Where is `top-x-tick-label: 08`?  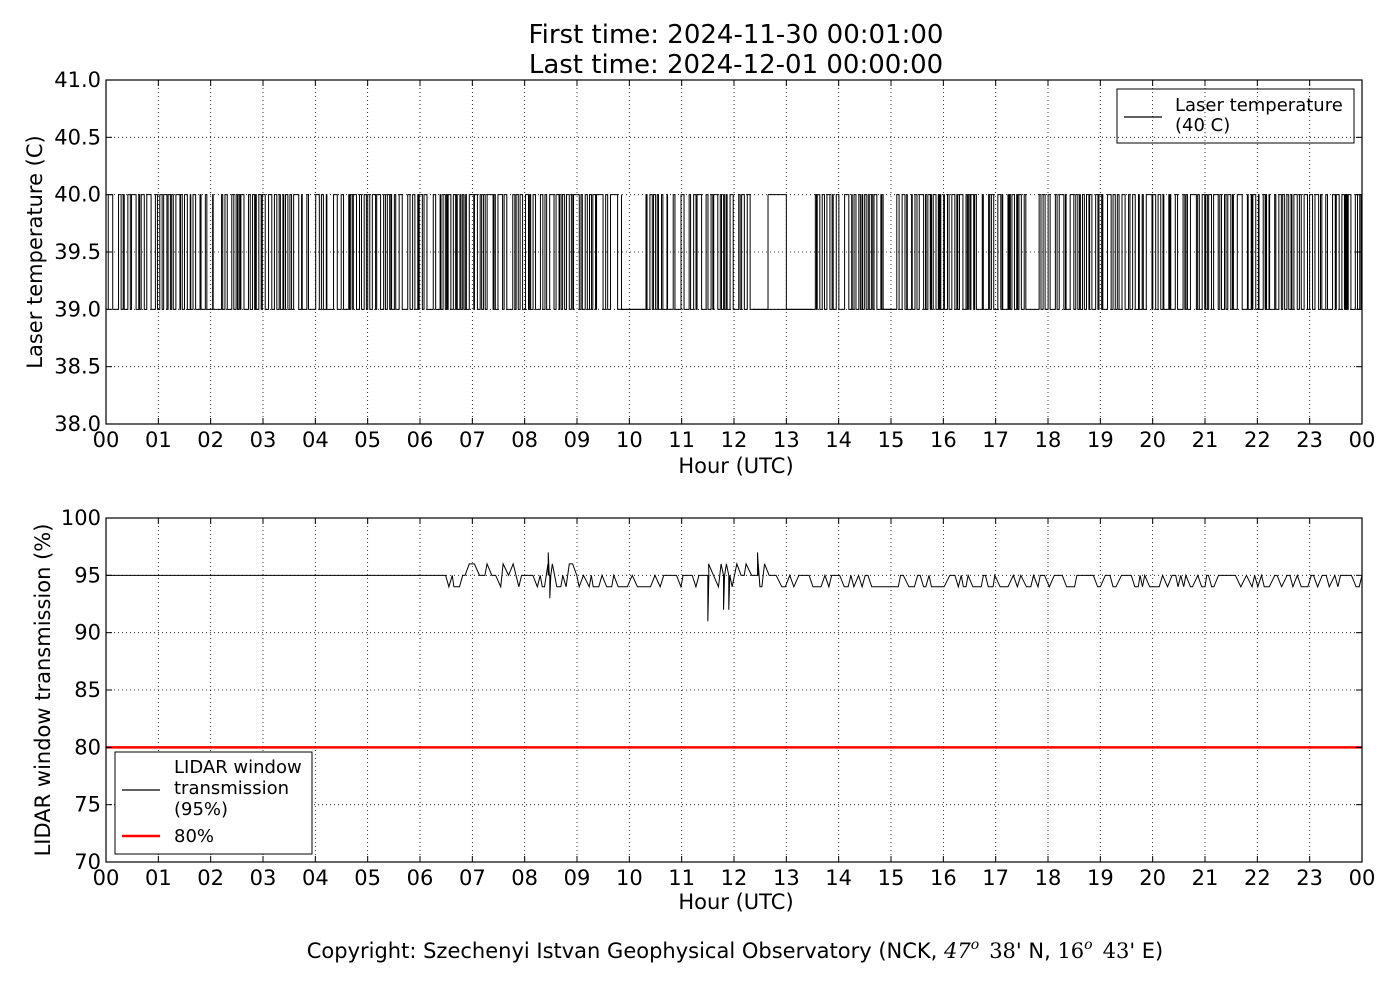 top-x-tick-label: 08 is located at coordinates (524, 440).